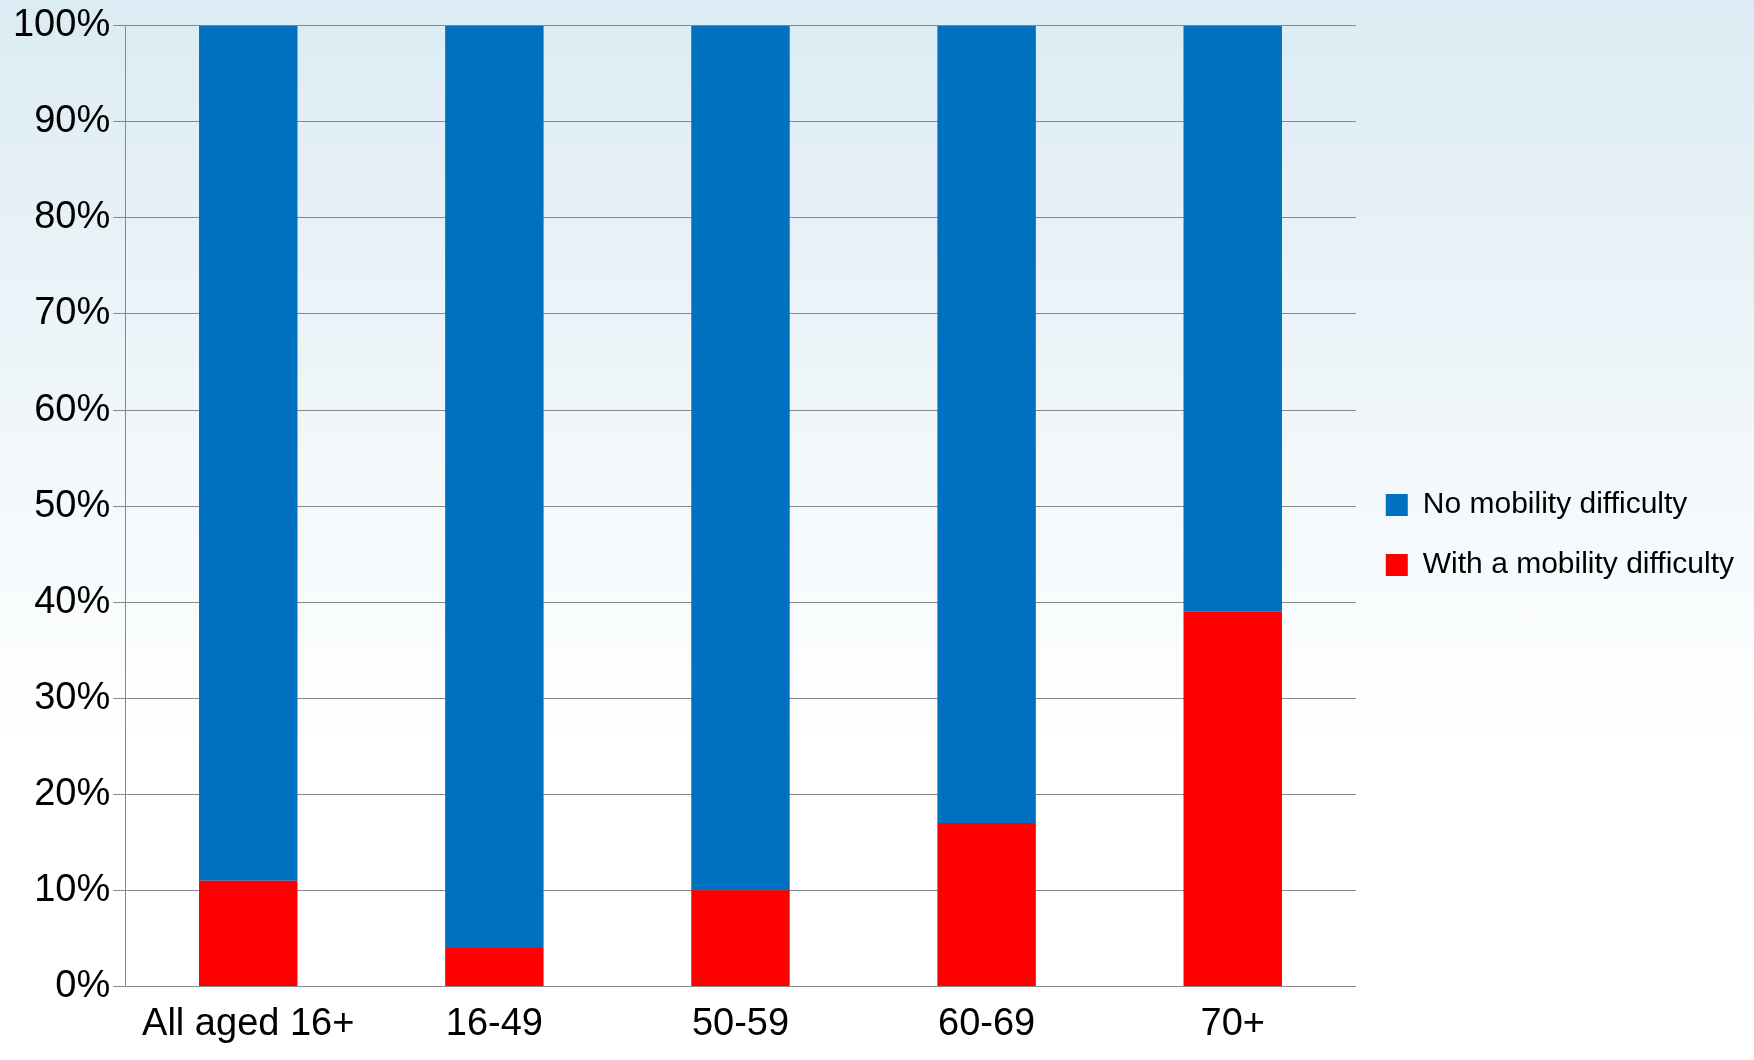  What do you see at coordinates (1578, 563) in the screenshot?
I see `legend-label: With a mobility difficulty` at bounding box center [1578, 563].